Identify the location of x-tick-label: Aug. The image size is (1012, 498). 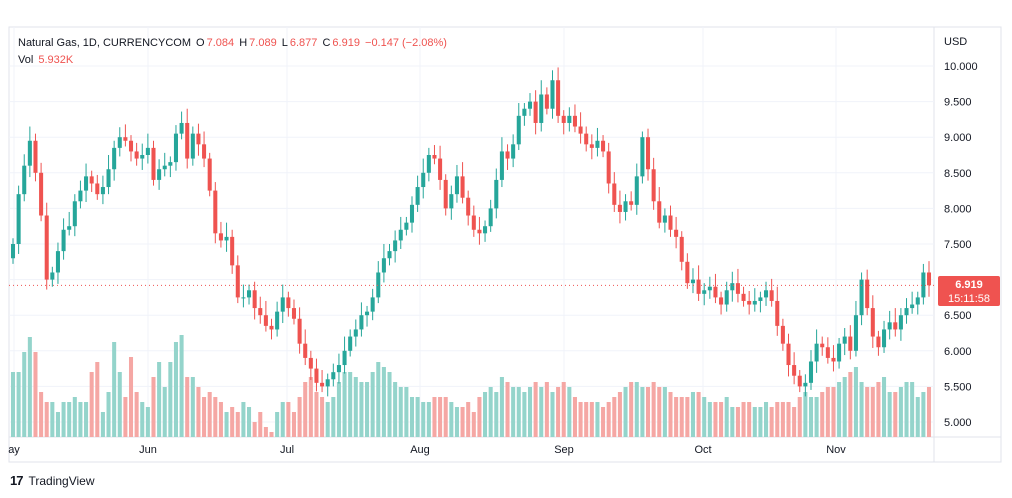
(420, 450).